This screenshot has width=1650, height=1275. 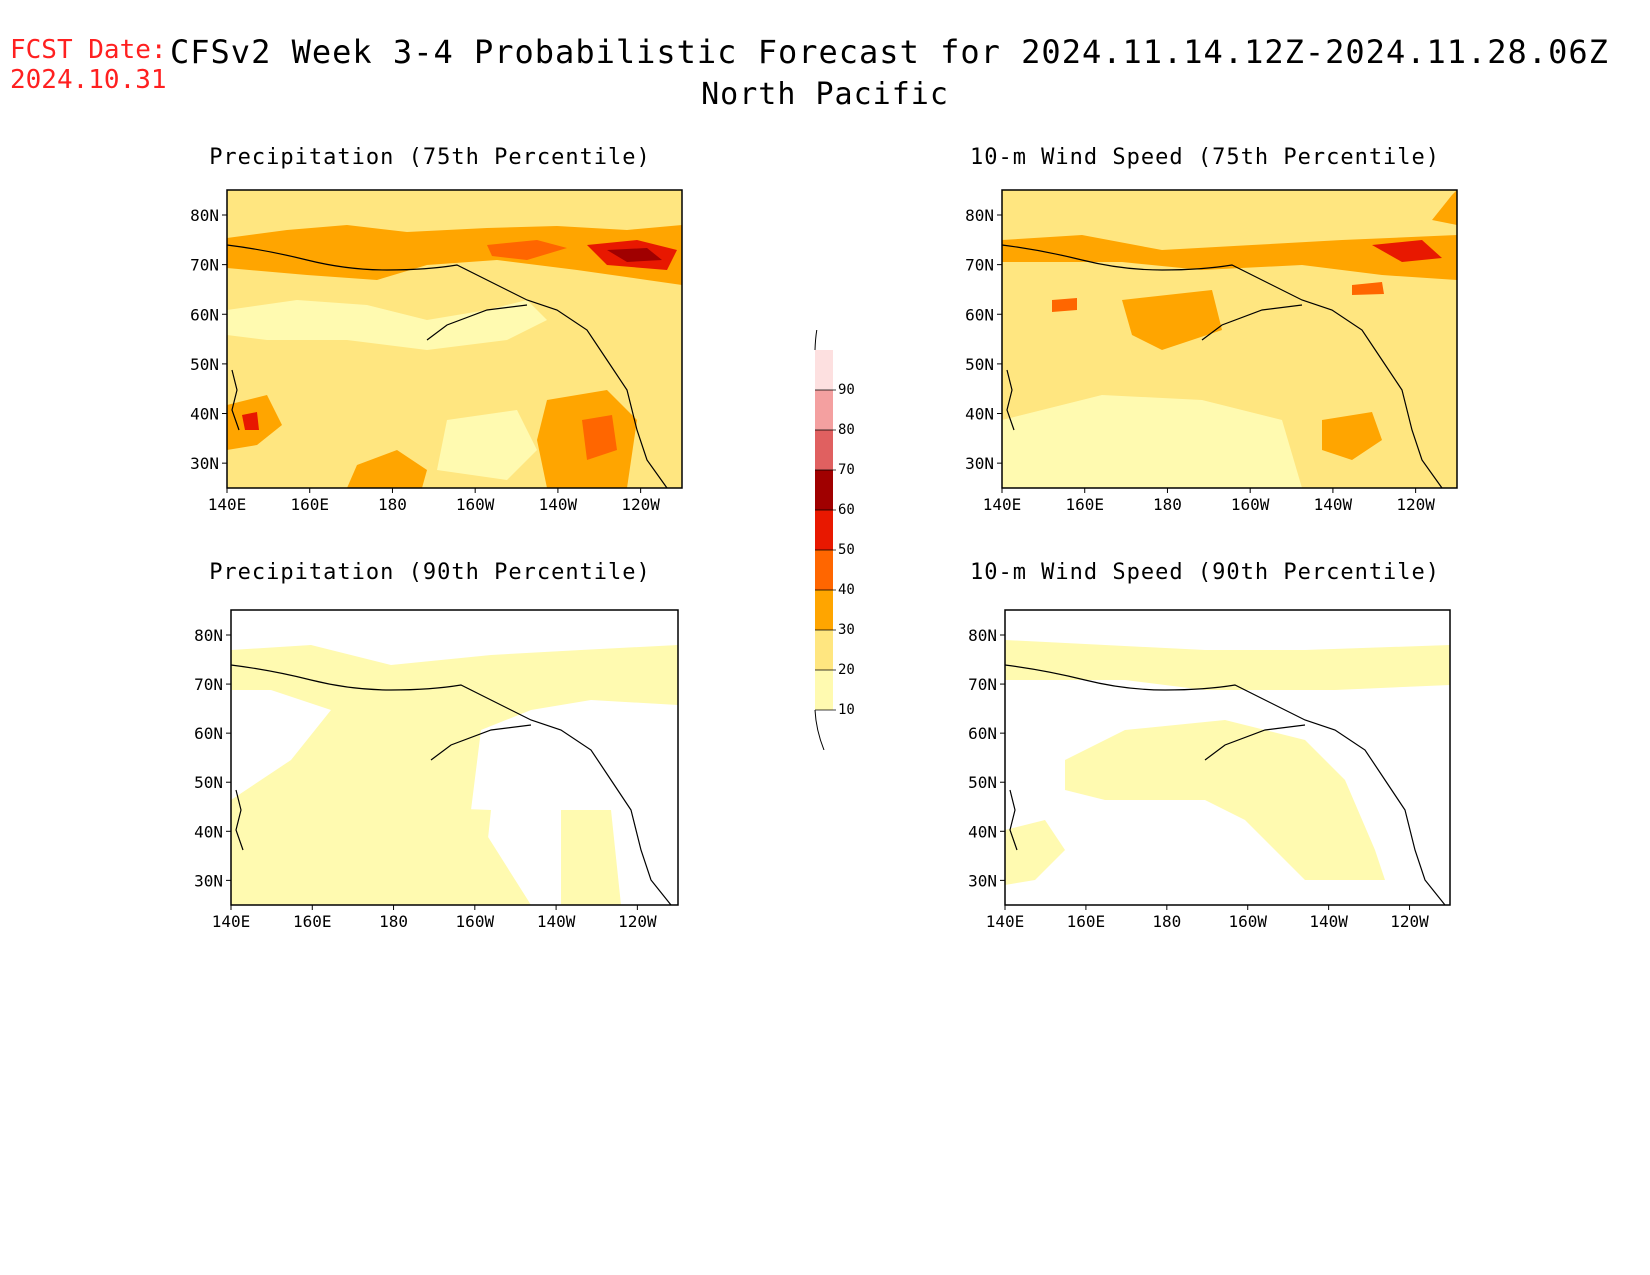 I want to click on colorbar-label: 60, so click(x=846, y=510).